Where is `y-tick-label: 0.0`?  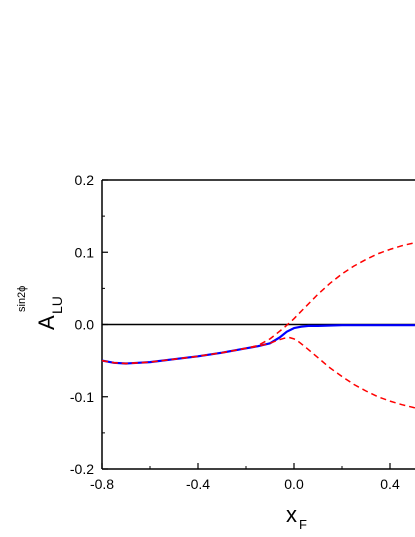
y-tick-label: 0.0 is located at coordinates (85, 325).